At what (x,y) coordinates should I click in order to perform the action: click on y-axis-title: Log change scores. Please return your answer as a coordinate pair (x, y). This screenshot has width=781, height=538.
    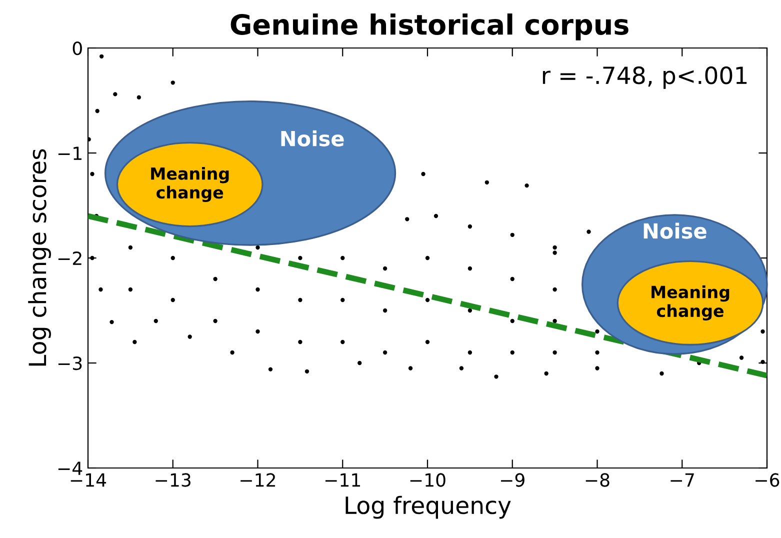
    Looking at the image, I should click on (39, 257).